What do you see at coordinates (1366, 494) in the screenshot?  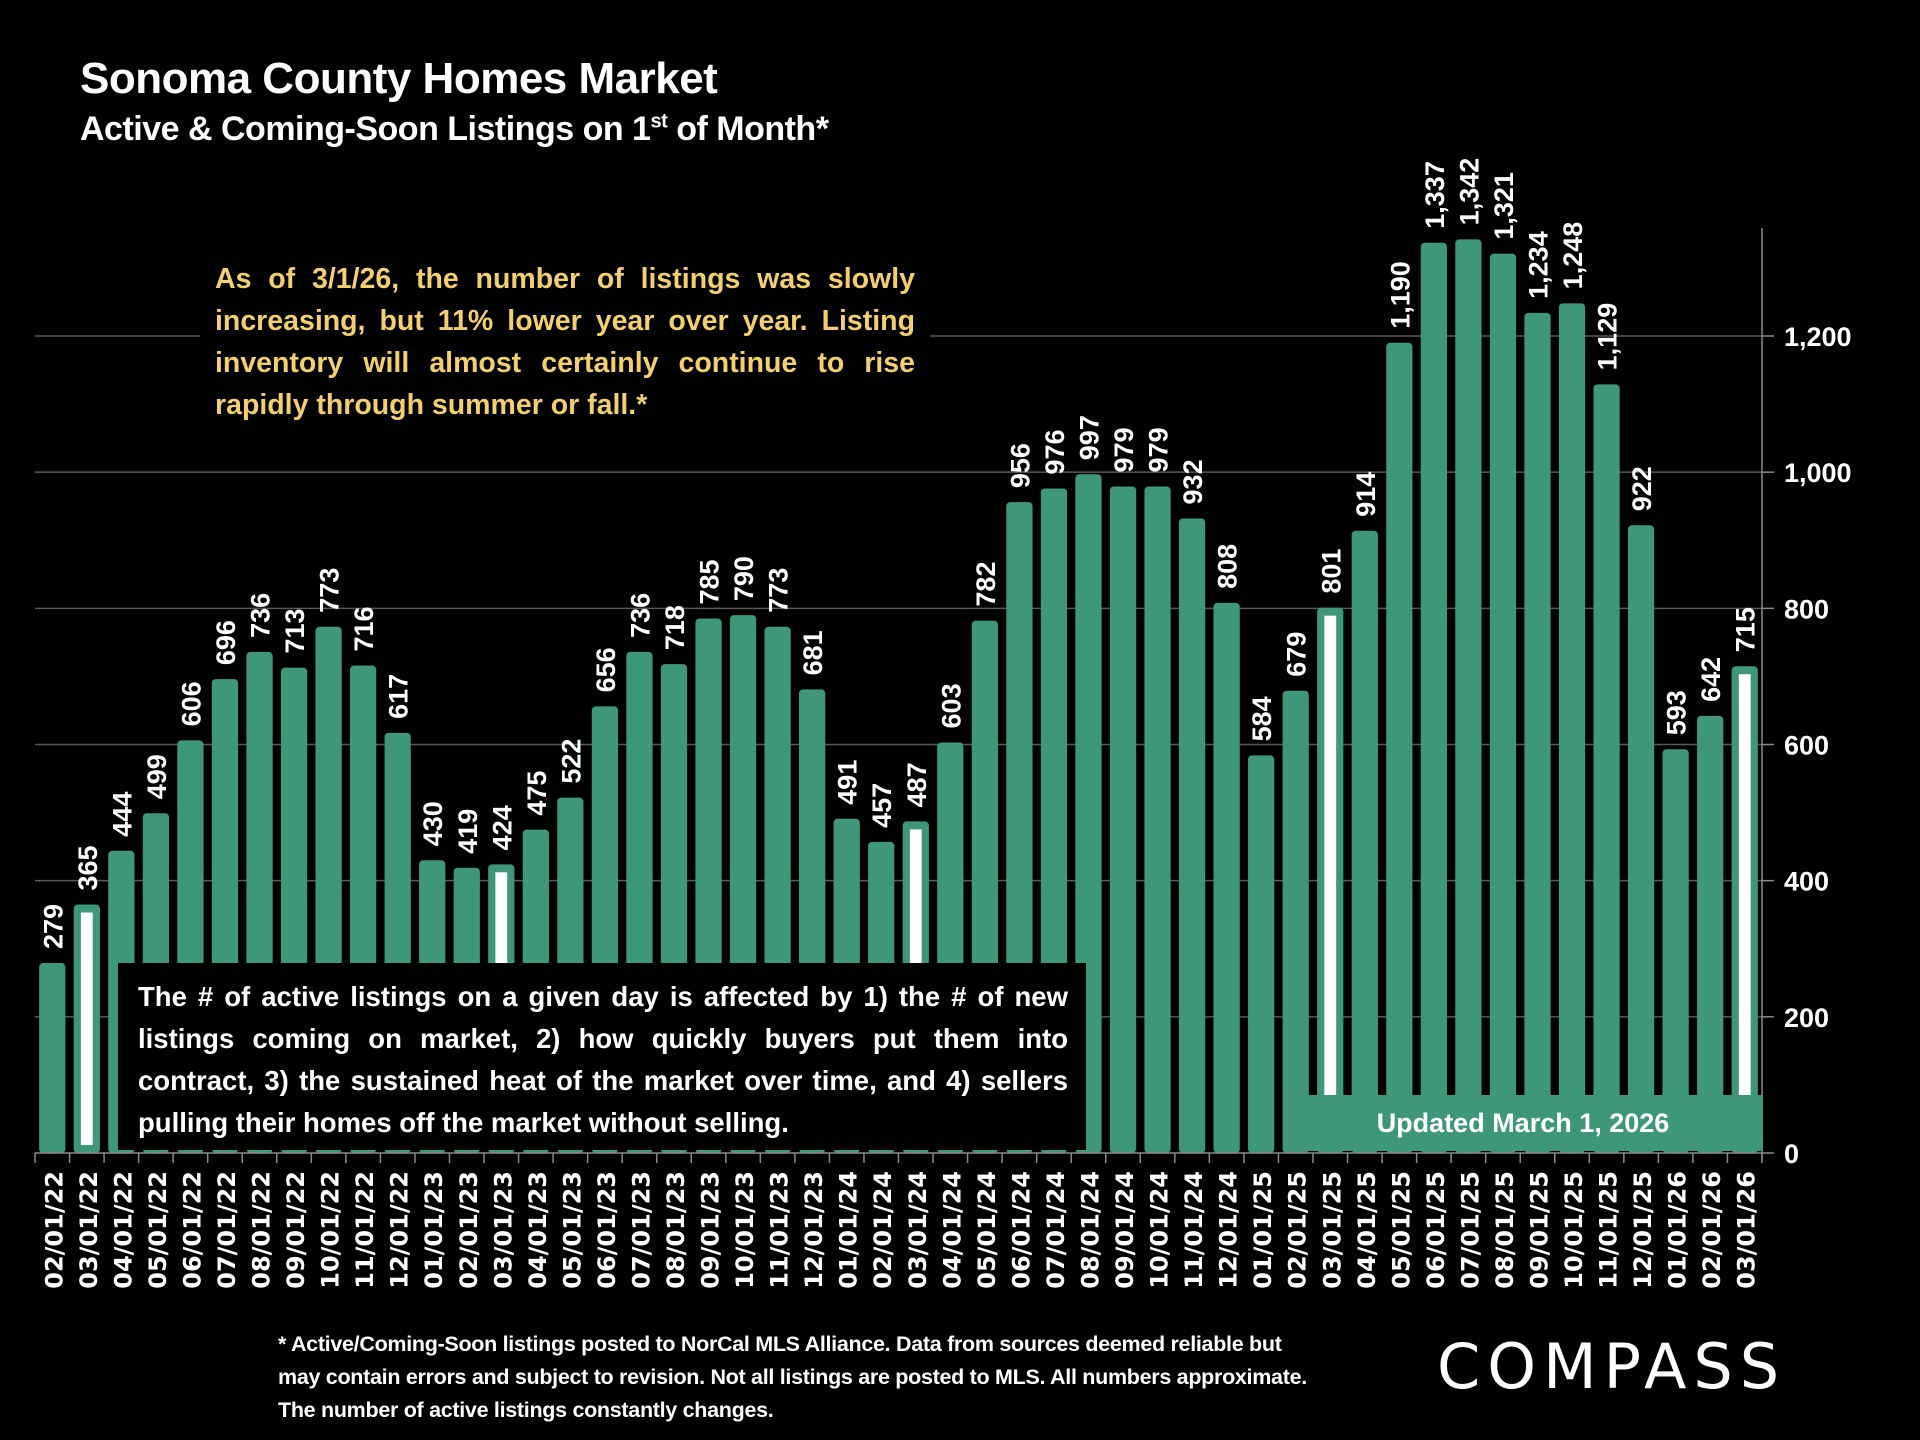 I see `data-label: 914` at bounding box center [1366, 494].